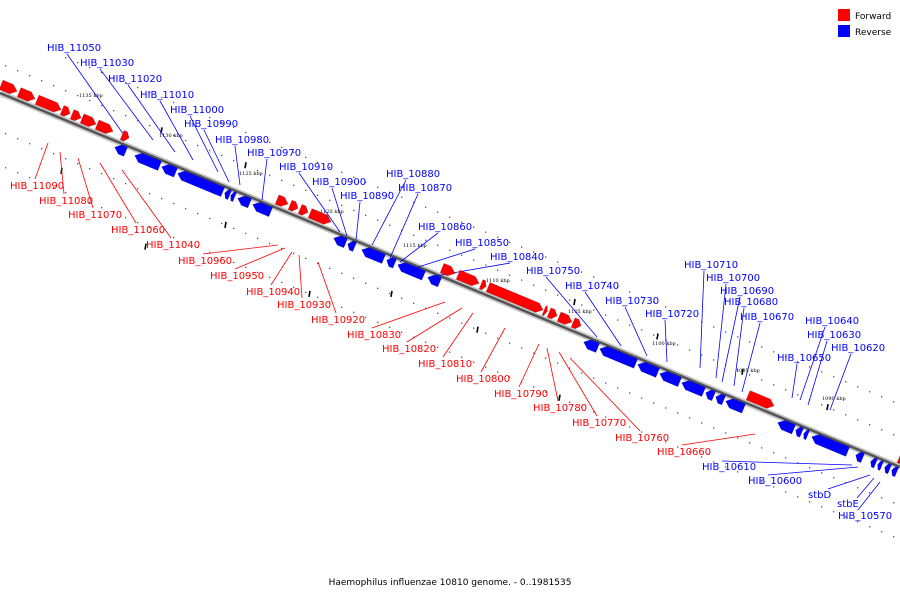 The image size is (900, 600). Describe the element at coordinates (171, 136) in the screenshot. I see `scale-tick-label: 1130 kbp` at that location.